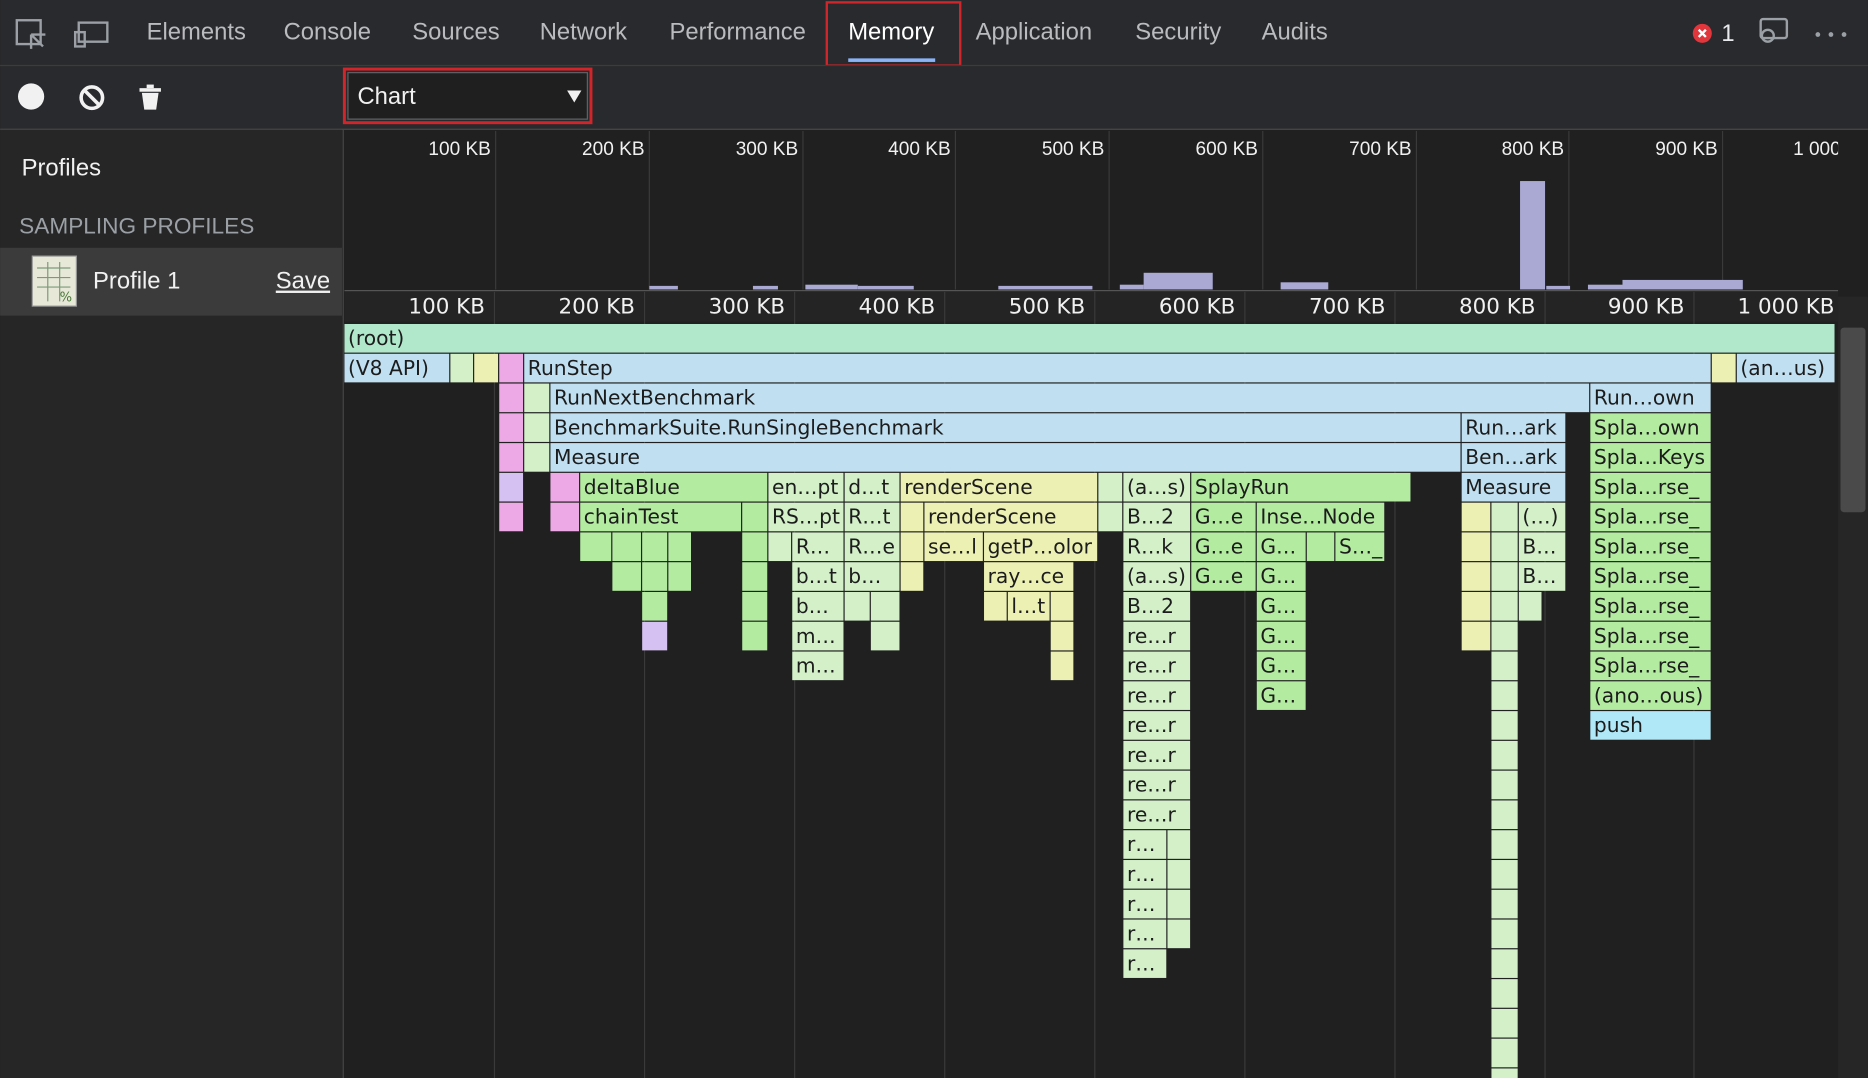 The height and width of the screenshot is (1078, 1868). I want to click on inspect-icon, so click(30, 34).